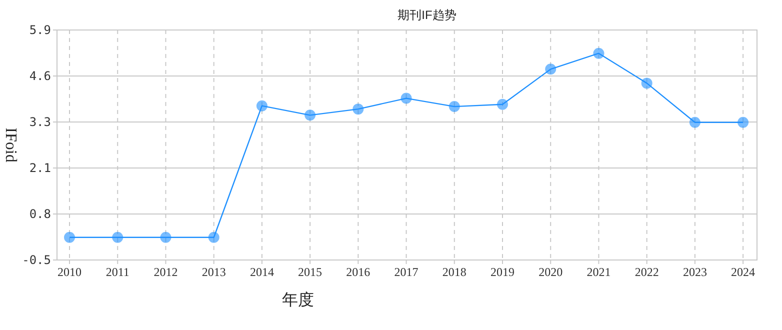  Describe the element at coordinates (40, 214) in the screenshot. I see `y-tick-label: 0.8` at that location.